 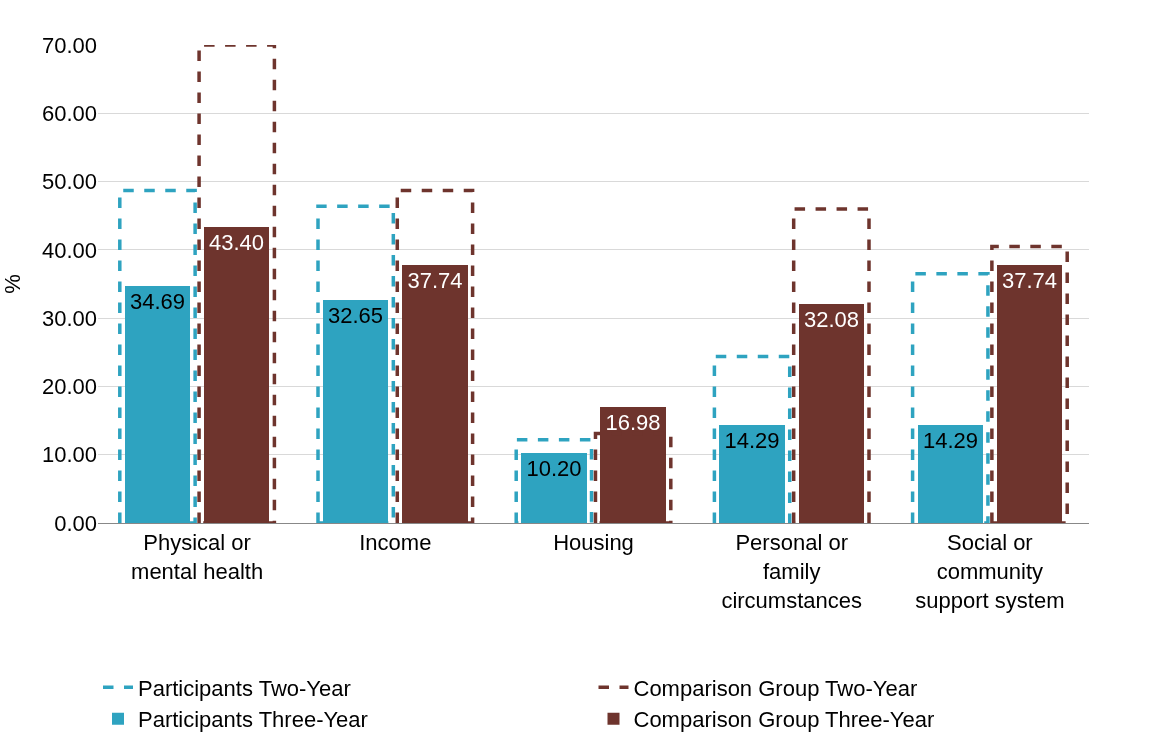 What do you see at coordinates (355, 315) in the screenshot?
I see `data-label: 32.65` at bounding box center [355, 315].